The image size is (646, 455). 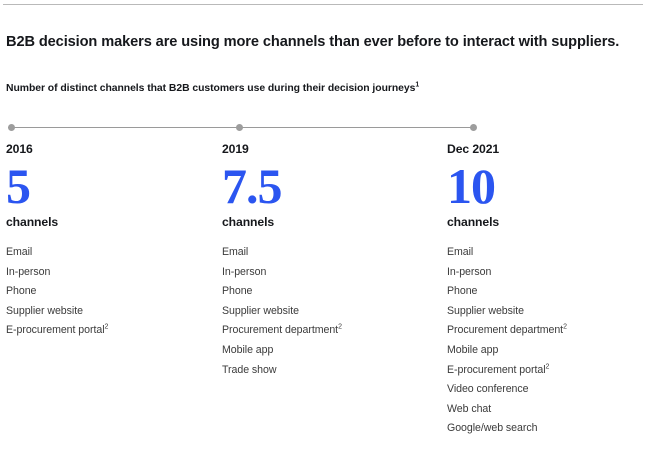 What do you see at coordinates (417, 85) in the screenshot?
I see `subtitle-footnote-marker: 1` at bounding box center [417, 85].